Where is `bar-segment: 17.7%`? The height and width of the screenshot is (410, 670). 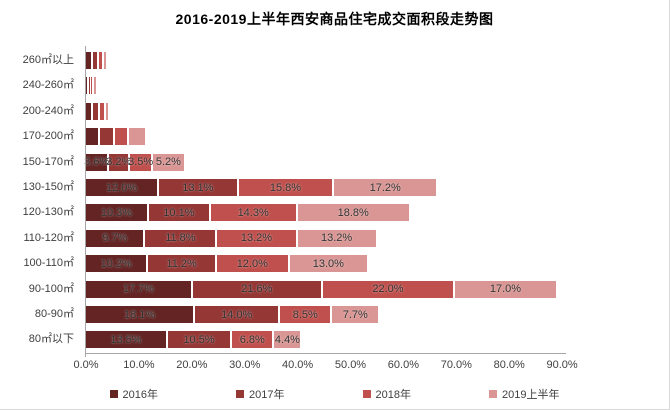 bar-segment: 17.7% is located at coordinates (138, 289).